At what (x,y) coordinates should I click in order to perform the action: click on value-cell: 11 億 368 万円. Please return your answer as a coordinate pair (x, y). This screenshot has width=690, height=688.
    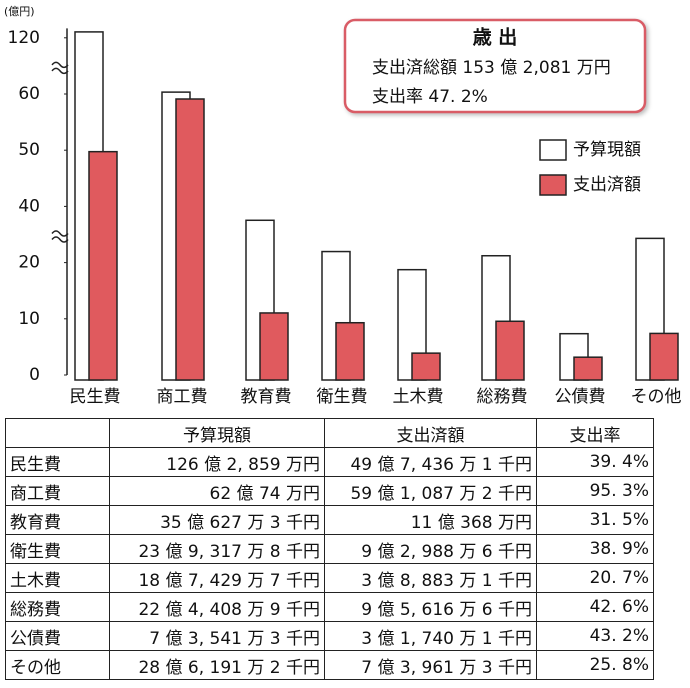
    Looking at the image, I should click on (430, 520).